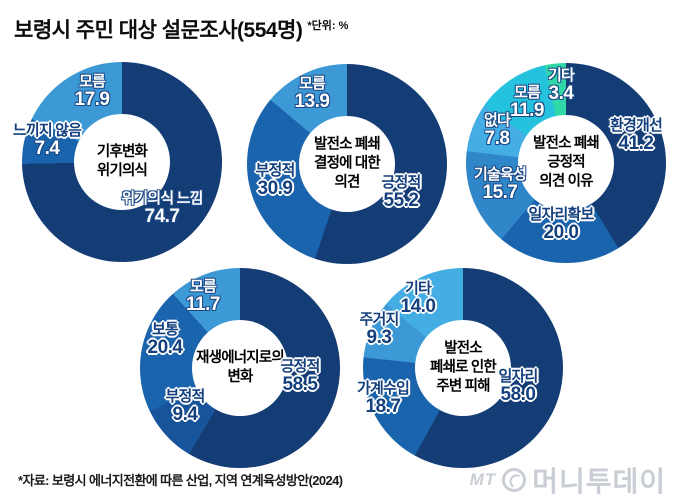 The width and height of the screenshot is (680, 502). What do you see at coordinates (599, 481) in the screenshot?
I see `moneytoday-name-text: 머니투데이` at bounding box center [599, 481].